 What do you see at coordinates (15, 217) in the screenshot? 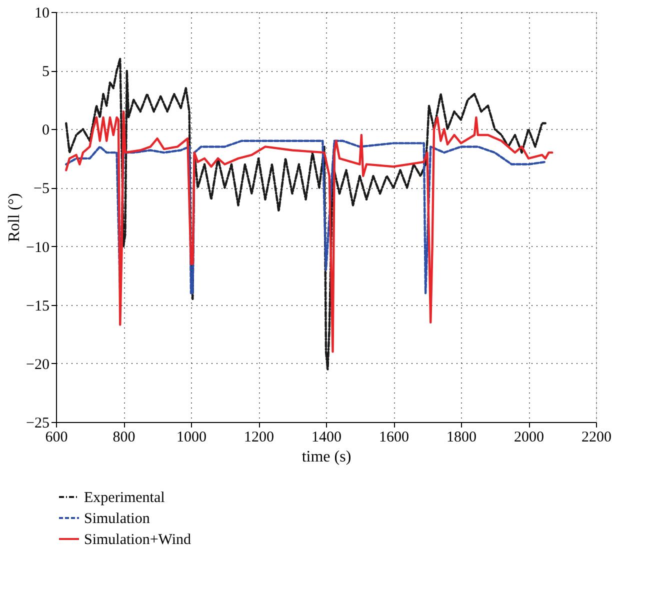
I see `y-axis-title: Roll (°)` at bounding box center [15, 217].